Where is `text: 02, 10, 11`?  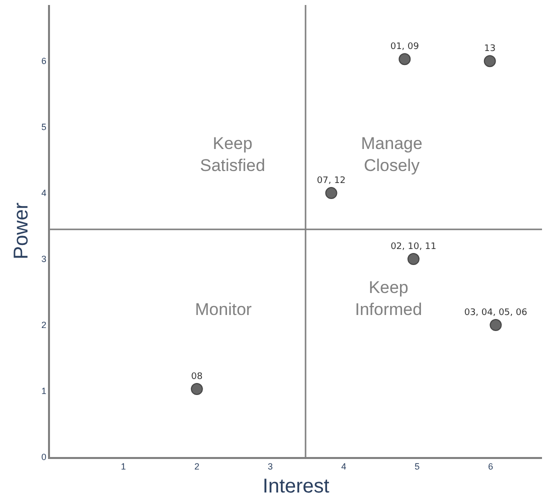
text: 02, 10, 11 is located at coordinates (413, 247).